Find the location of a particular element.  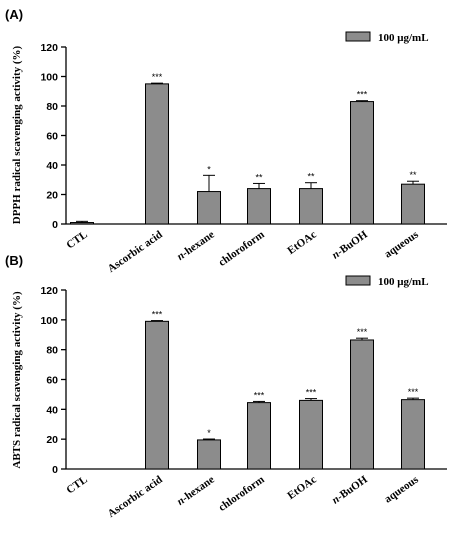

y-axis-label: DPPH radical scavenging activity (%) is located at coordinates (17, 134).